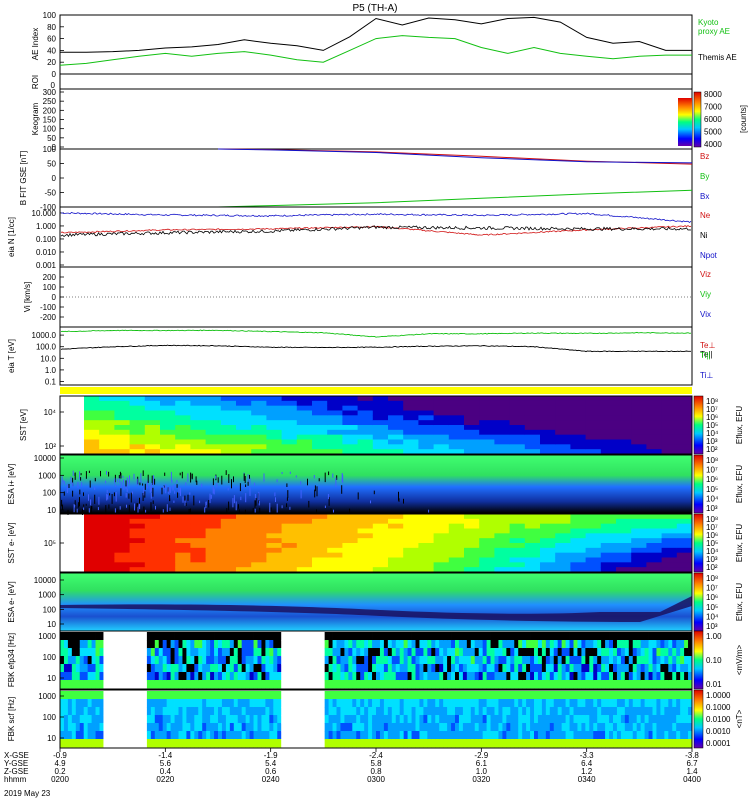 Image resolution: width=750 pixels, height=800 pixels. Describe the element at coordinates (704, 196) in the screenshot. I see `bfield-legend-bx: Bx` at that location.